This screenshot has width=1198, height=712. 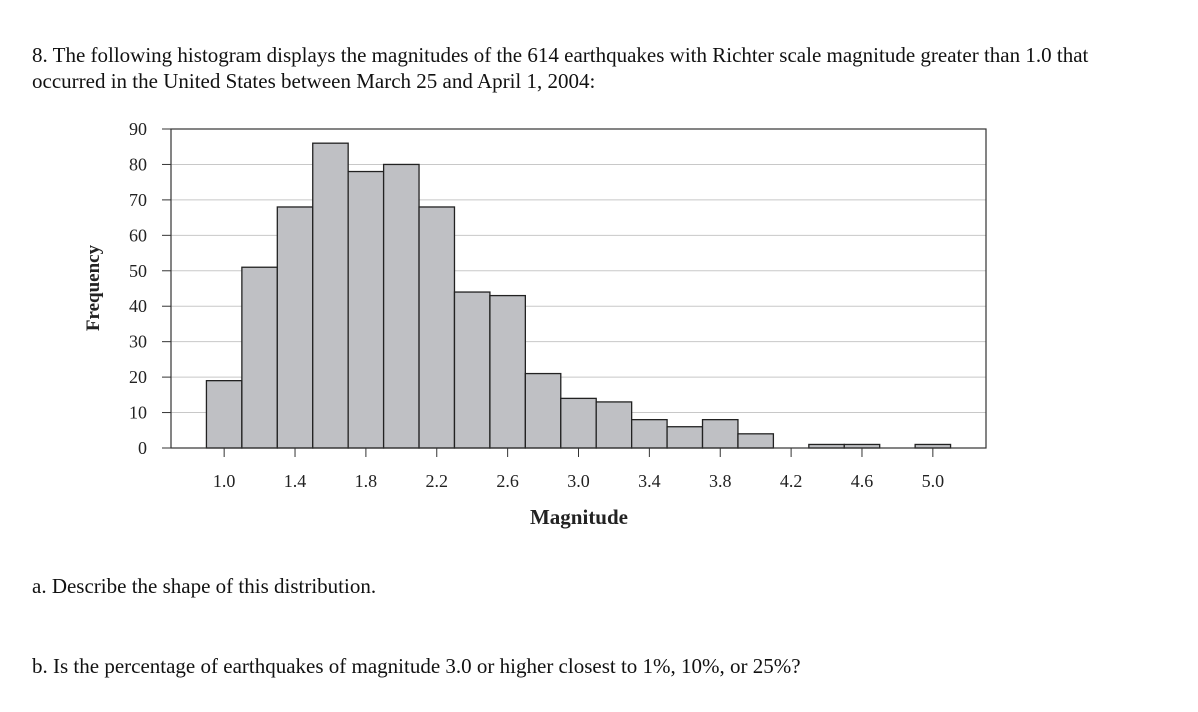 What do you see at coordinates (437, 481) in the screenshot?
I see `x-tick-label: 2.2` at bounding box center [437, 481].